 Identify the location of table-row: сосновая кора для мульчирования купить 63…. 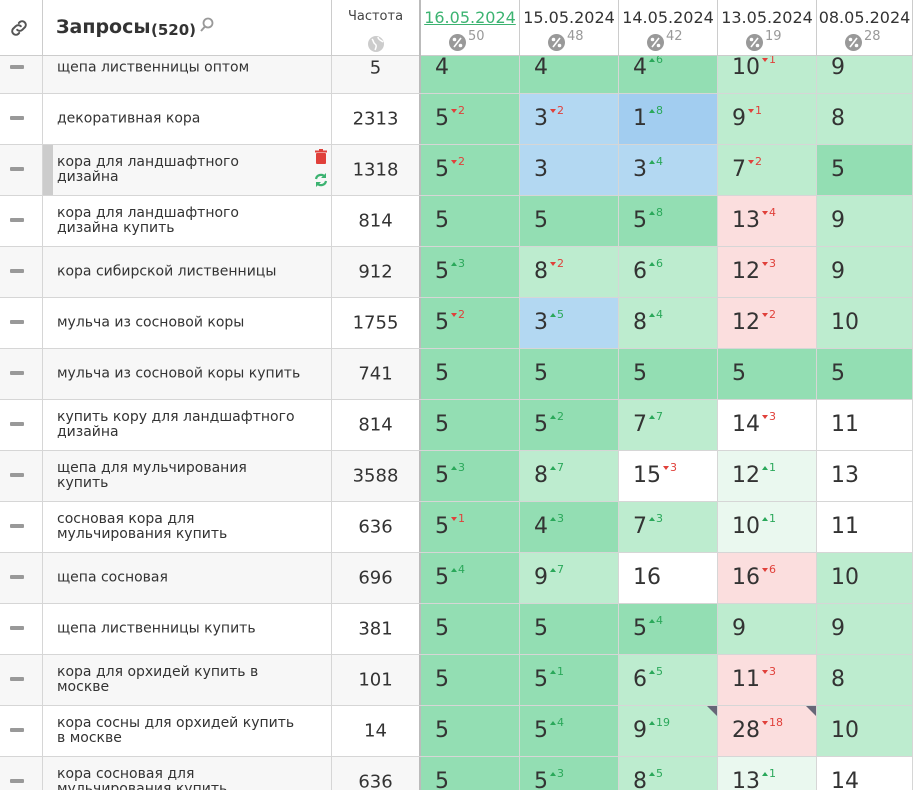
(456, 527).